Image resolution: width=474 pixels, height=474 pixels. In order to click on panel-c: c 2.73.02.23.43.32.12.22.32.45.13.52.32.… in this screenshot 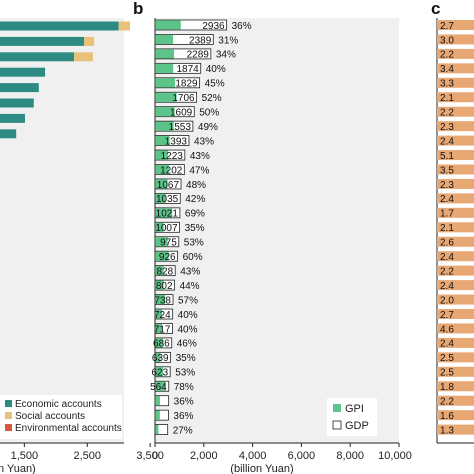, I will do `click(452, 222)`.